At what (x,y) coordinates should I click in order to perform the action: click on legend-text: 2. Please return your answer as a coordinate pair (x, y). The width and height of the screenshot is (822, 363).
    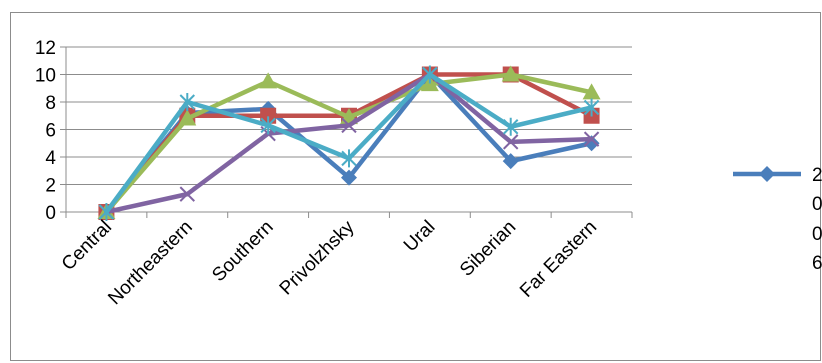
    Looking at the image, I should click on (817, 175).